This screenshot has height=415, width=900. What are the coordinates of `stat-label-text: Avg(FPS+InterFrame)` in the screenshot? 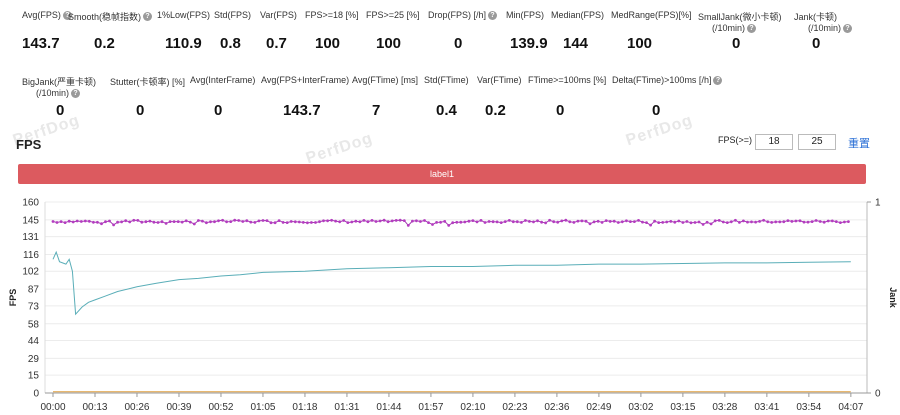 It's located at (305, 80).